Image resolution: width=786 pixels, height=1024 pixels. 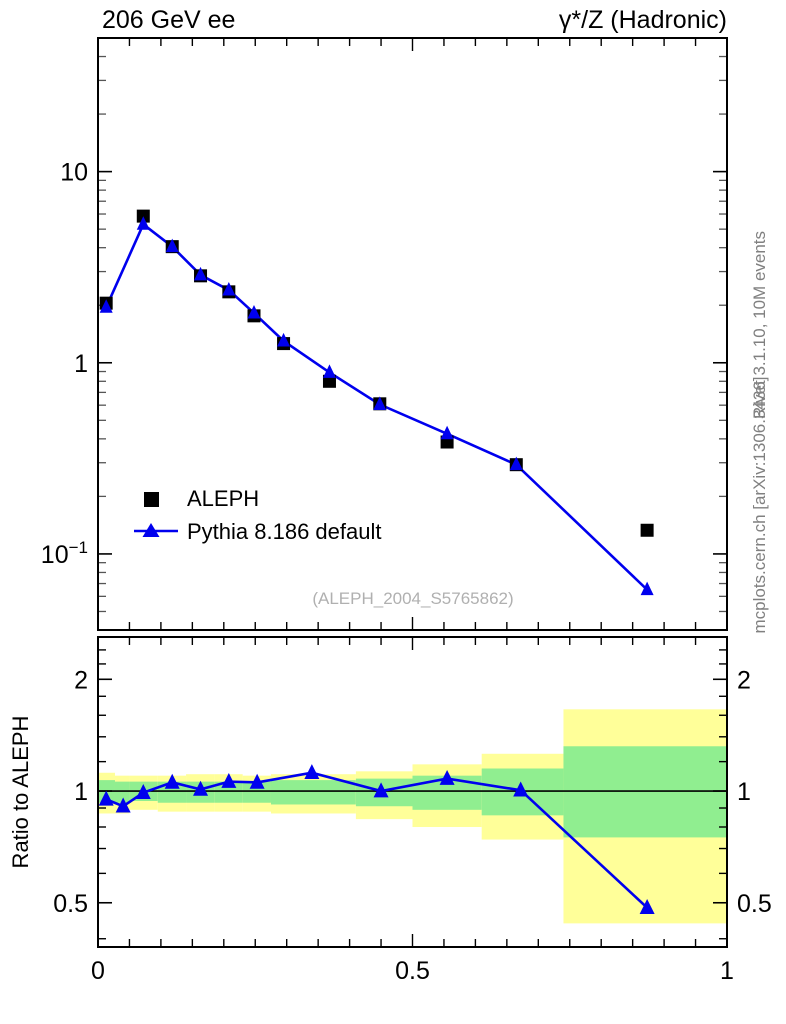 I want to click on xtick-label: 0.5, so click(x=412, y=971).